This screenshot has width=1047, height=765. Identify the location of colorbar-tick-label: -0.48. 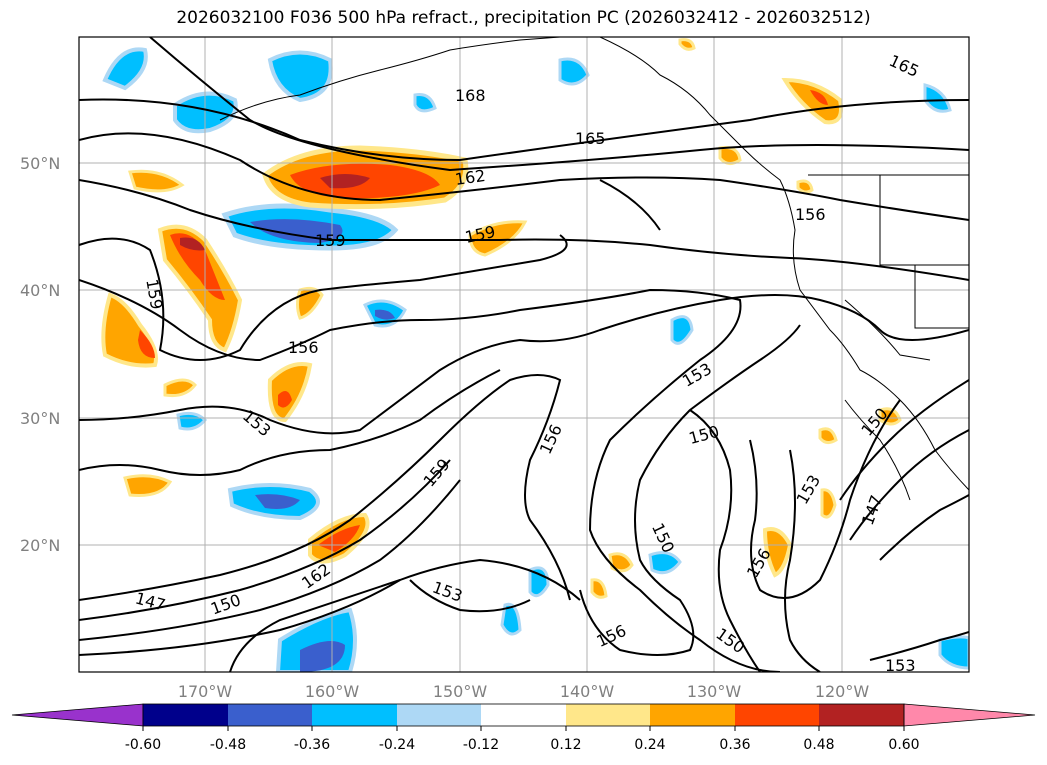
(228, 745).